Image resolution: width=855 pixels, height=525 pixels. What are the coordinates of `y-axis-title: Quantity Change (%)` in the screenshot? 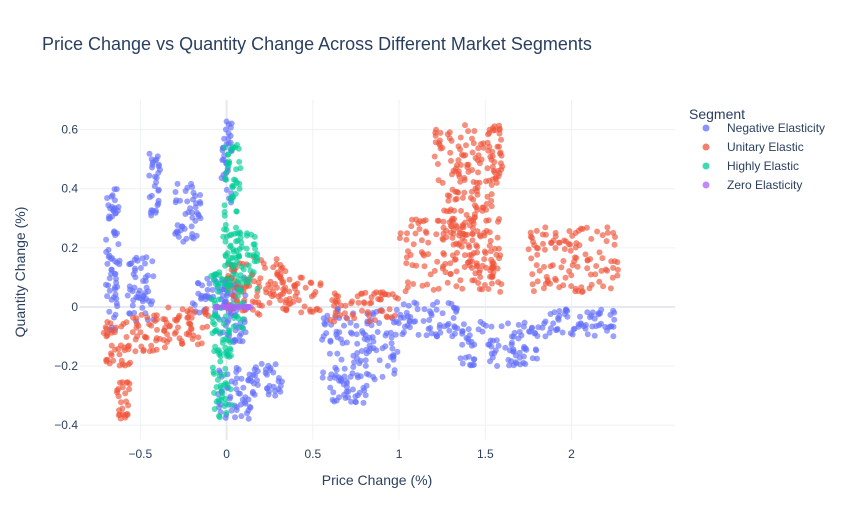 It's located at (20, 272).